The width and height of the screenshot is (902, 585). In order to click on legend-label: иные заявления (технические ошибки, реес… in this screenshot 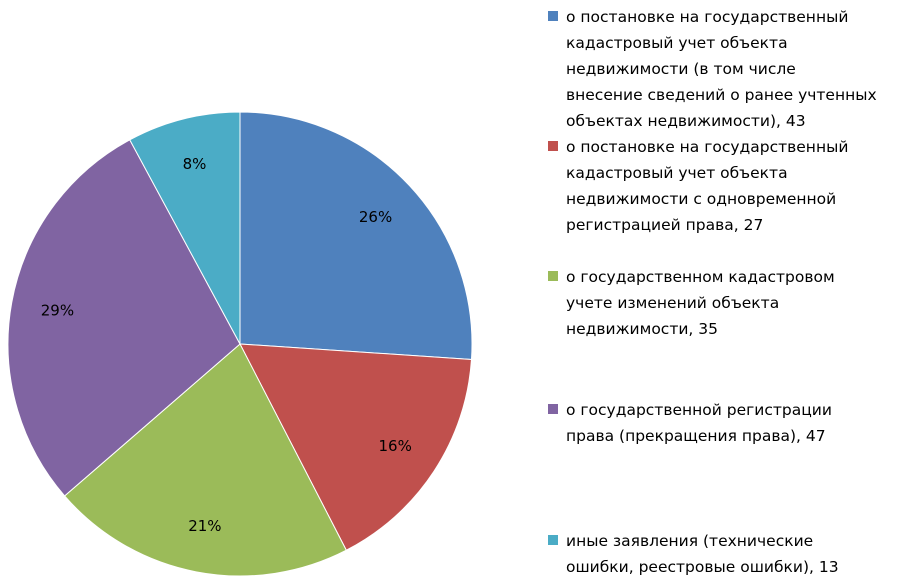, I will do `click(702, 554)`.